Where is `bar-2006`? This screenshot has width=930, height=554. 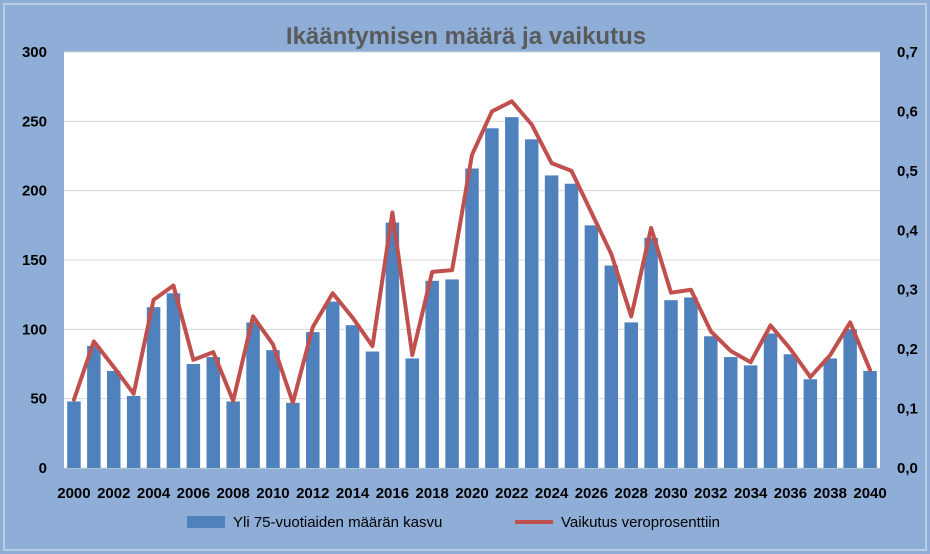 bar-2006 is located at coordinates (193, 416).